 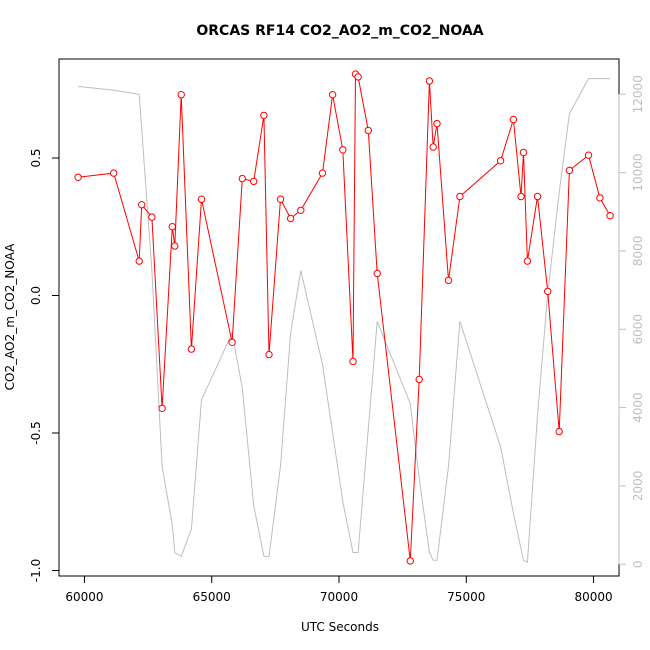 What do you see at coordinates (638, 329) in the screenshot?
I see `y2-tick-label: 6000` at bounding box center [638, 329].